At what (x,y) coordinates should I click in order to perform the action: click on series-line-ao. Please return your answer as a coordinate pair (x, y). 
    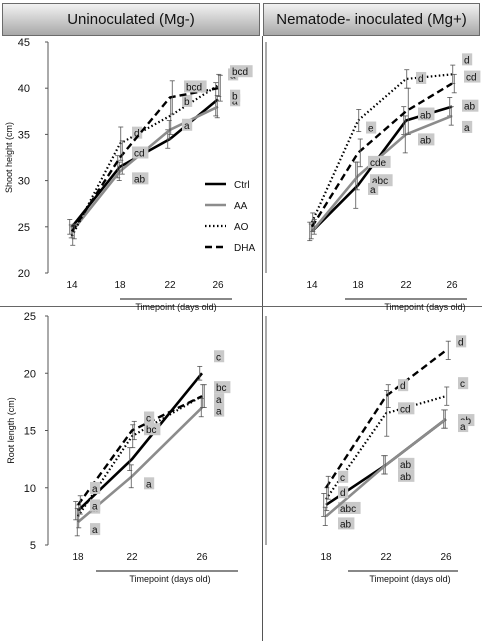
    Looking at the image, I should click on (386, 447).